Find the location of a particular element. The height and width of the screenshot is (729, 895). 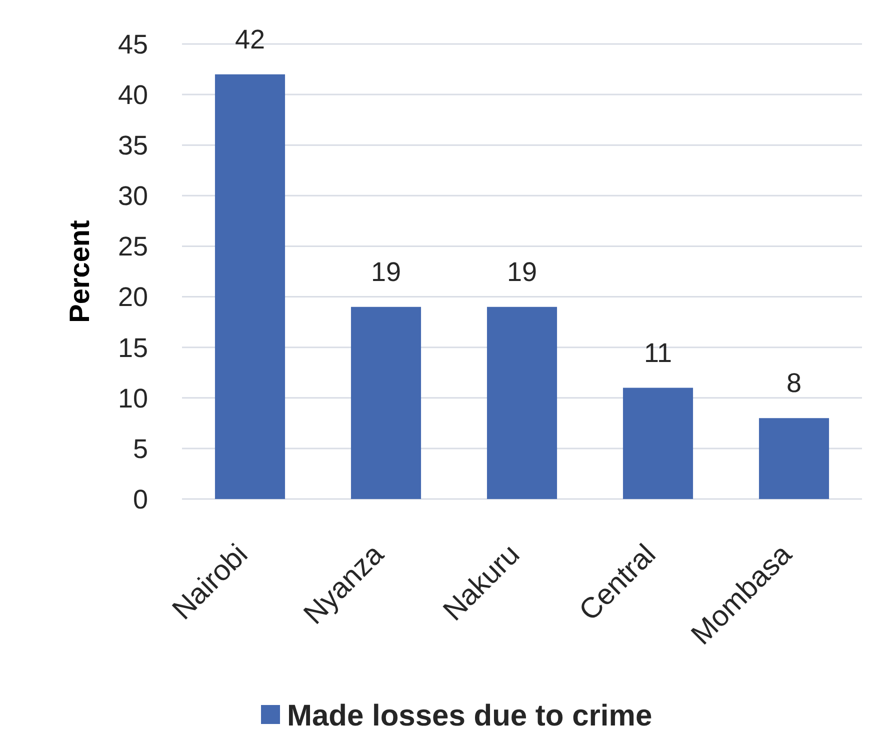

y-tick-label: 40 is located at coordinates (133, 95).